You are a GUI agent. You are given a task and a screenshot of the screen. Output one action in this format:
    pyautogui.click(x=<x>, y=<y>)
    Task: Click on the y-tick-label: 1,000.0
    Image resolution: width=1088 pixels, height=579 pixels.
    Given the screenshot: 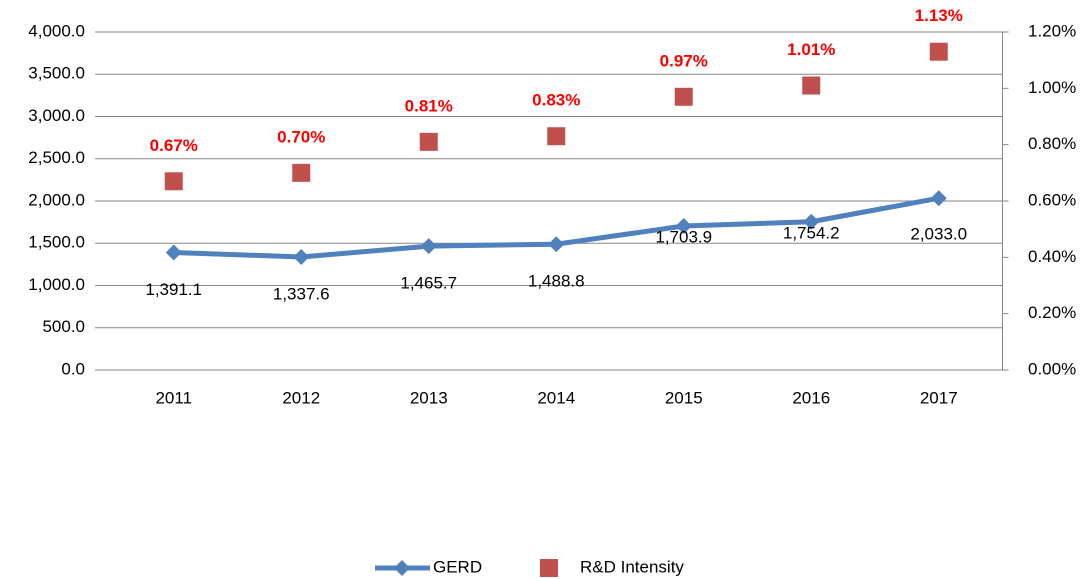 What is the action you would take?
    pyautogui.click(x=56, y=284)
    